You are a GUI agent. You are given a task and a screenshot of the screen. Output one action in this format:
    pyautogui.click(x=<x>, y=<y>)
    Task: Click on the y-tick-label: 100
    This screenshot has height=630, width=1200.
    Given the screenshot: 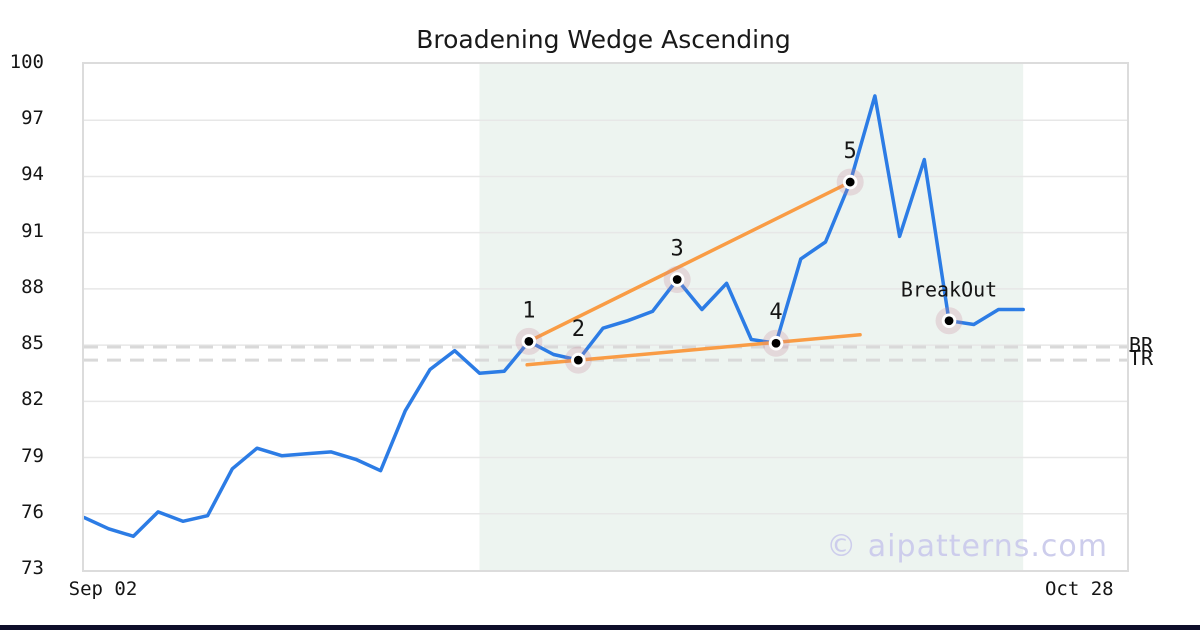 What is the action you would take?
    pyautogui.click(x=26, y=62)
    